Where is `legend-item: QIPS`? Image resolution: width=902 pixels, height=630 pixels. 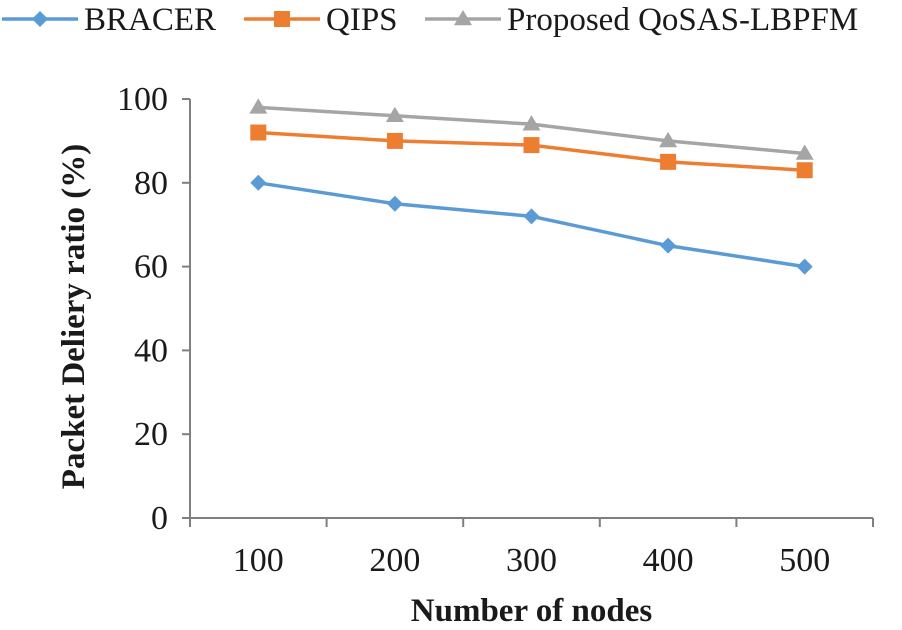 legend-item: QIPS is located at coordinates (321, 20).